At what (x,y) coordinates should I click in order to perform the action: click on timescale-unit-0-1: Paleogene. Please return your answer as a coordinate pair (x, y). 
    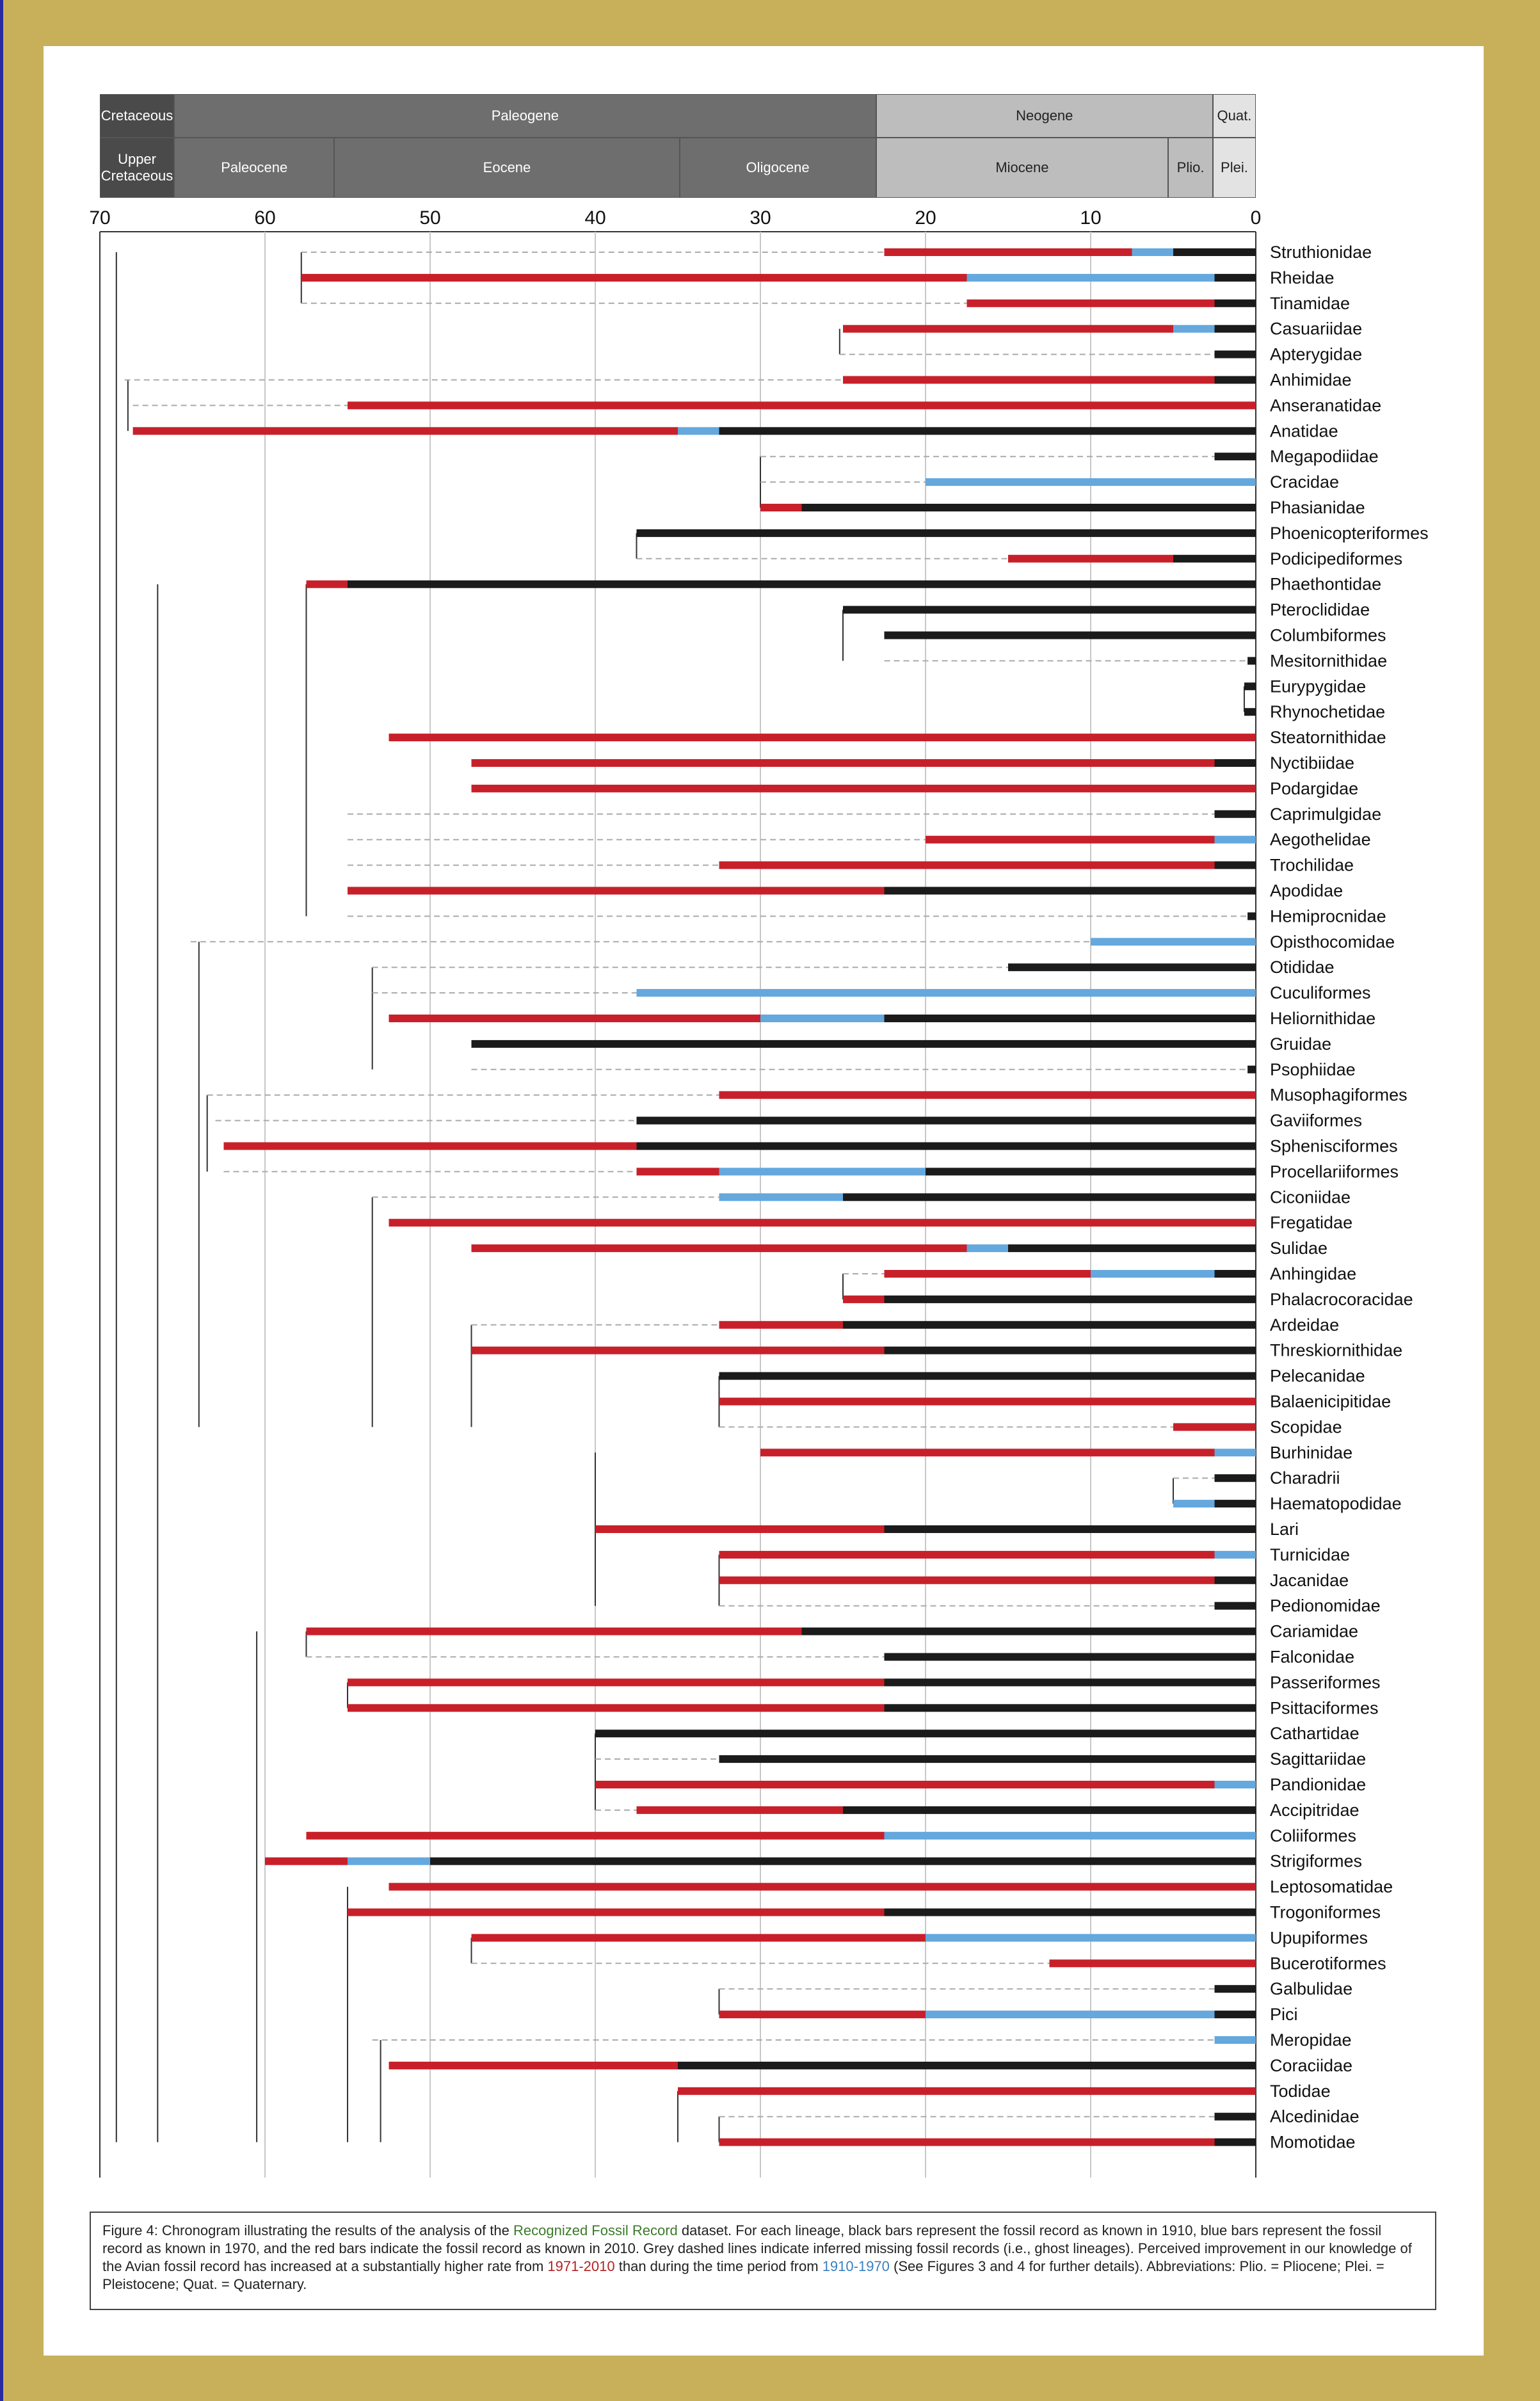
    Looking at the image, I should click on (525, 116).